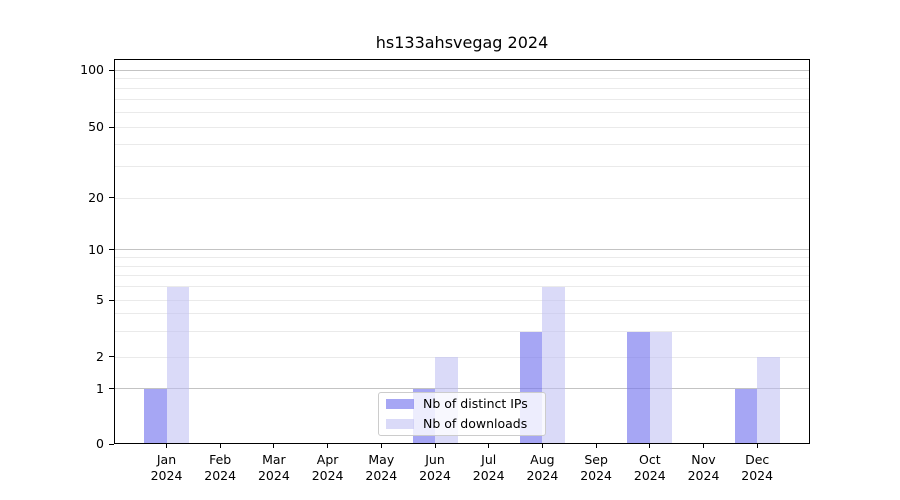 The width and height of the screenshot is (900, 500). I want to click on x-tick-jul, so click(489, 446).